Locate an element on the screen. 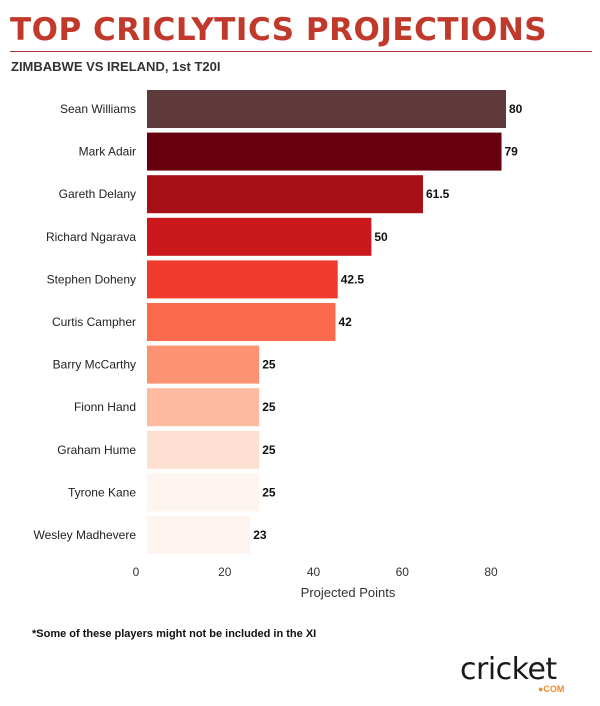  value-label: 42 is located at coordinates (345, 322).